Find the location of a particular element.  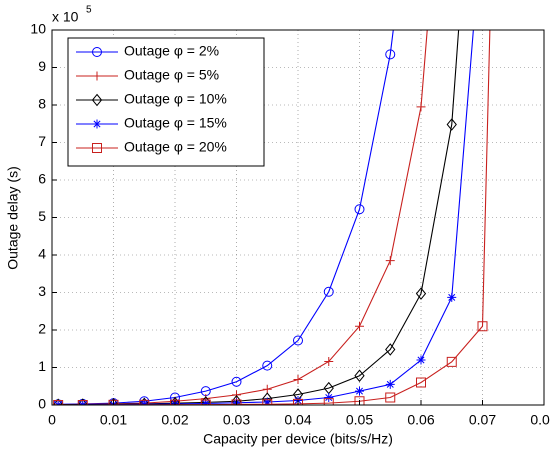

y-tick-label: 2 is located at coordinates (42, 329).